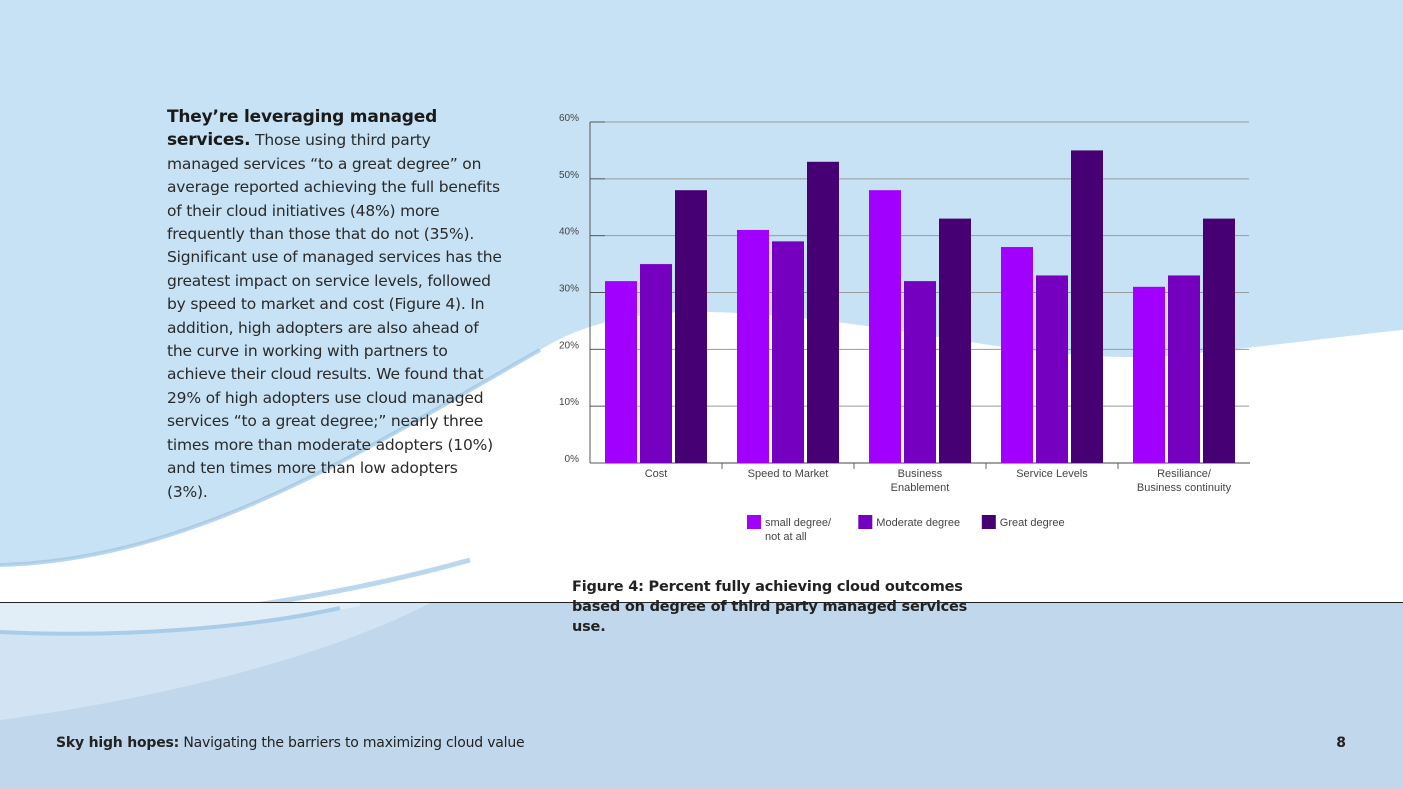  I want to click on x-tick-label: Enablement, so click(920, 488).